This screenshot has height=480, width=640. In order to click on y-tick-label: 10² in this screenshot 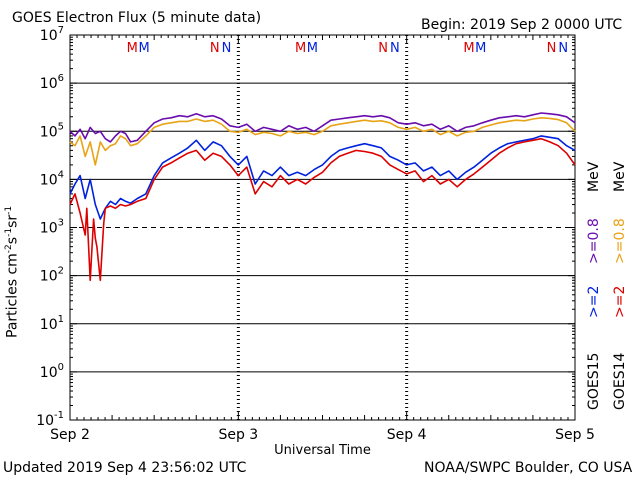, I will do `click(52, 275)`.